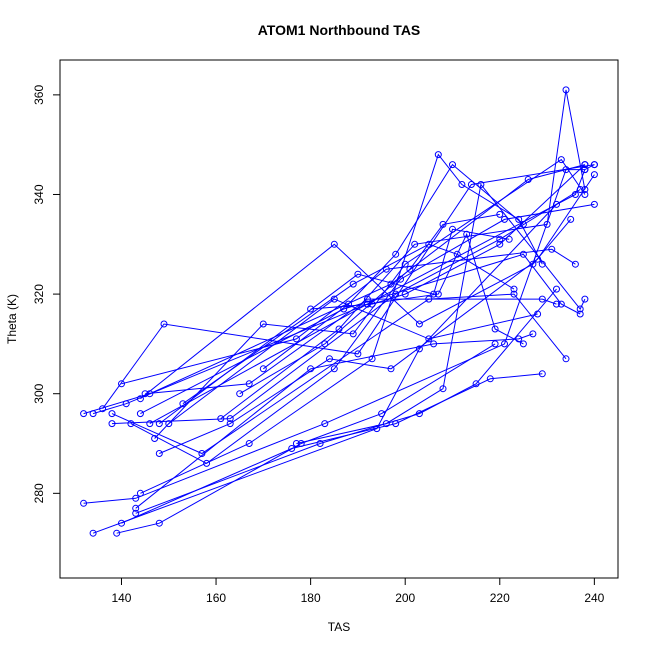  Describe the element at coordinates (39, 294) in the screenshot. I see `y-tick-label: 320` at that location.